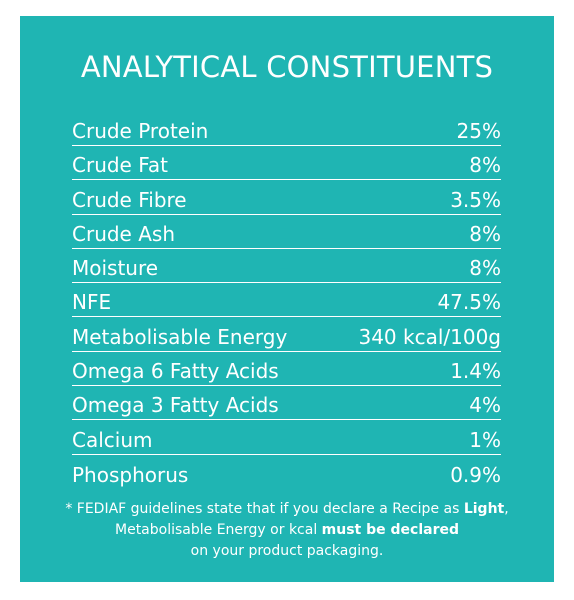  What do you see at coordinates (485, 439) in the screenshot?
I see `constituent-value: 1%` at bounding box center [485, 439].